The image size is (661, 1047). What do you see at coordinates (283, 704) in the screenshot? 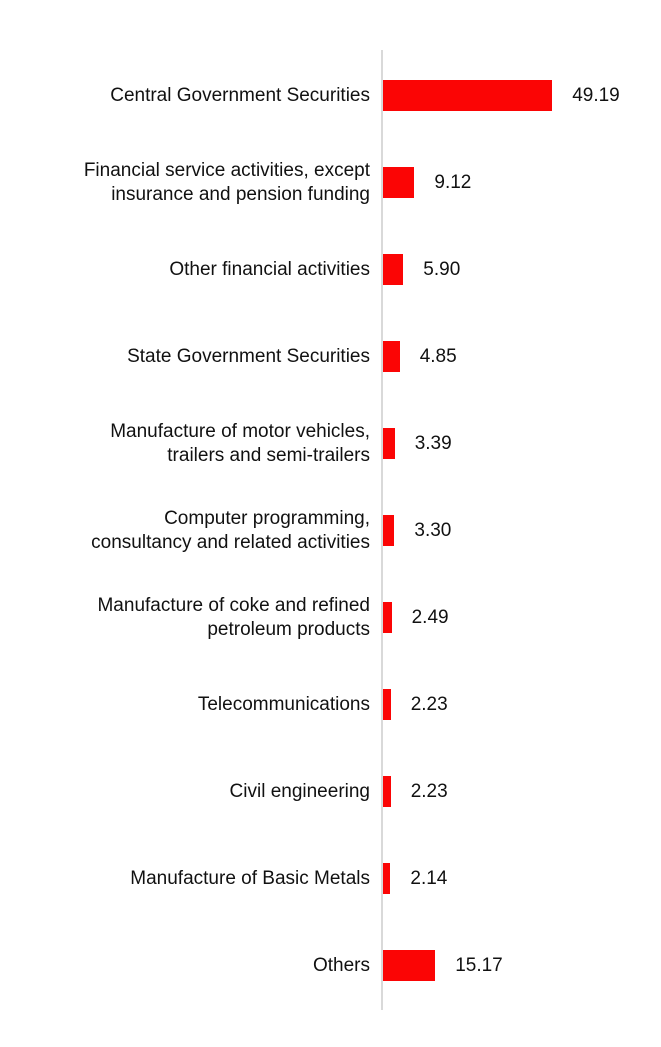
I see `category-label: Telecommunications` at bounding box center [283, 704].